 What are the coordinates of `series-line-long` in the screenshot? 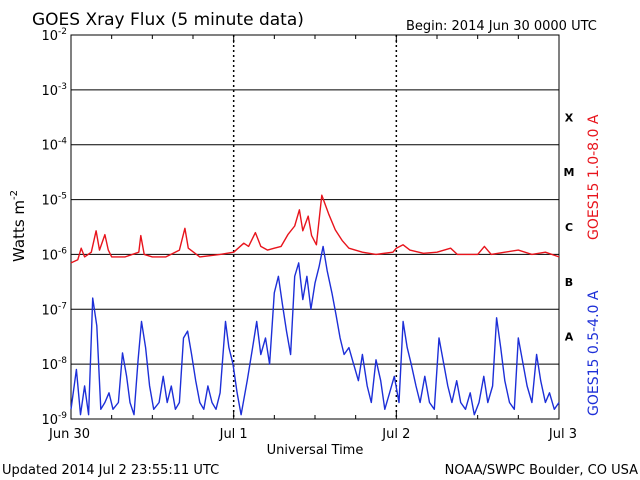 It's located at (315, 229).